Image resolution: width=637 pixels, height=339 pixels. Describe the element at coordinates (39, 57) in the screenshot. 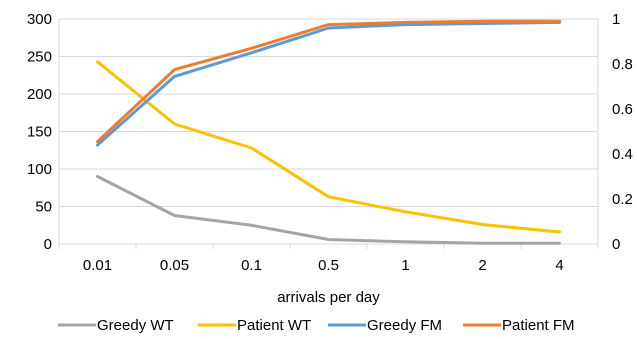

I see `left-tick-label: 250` at that location.